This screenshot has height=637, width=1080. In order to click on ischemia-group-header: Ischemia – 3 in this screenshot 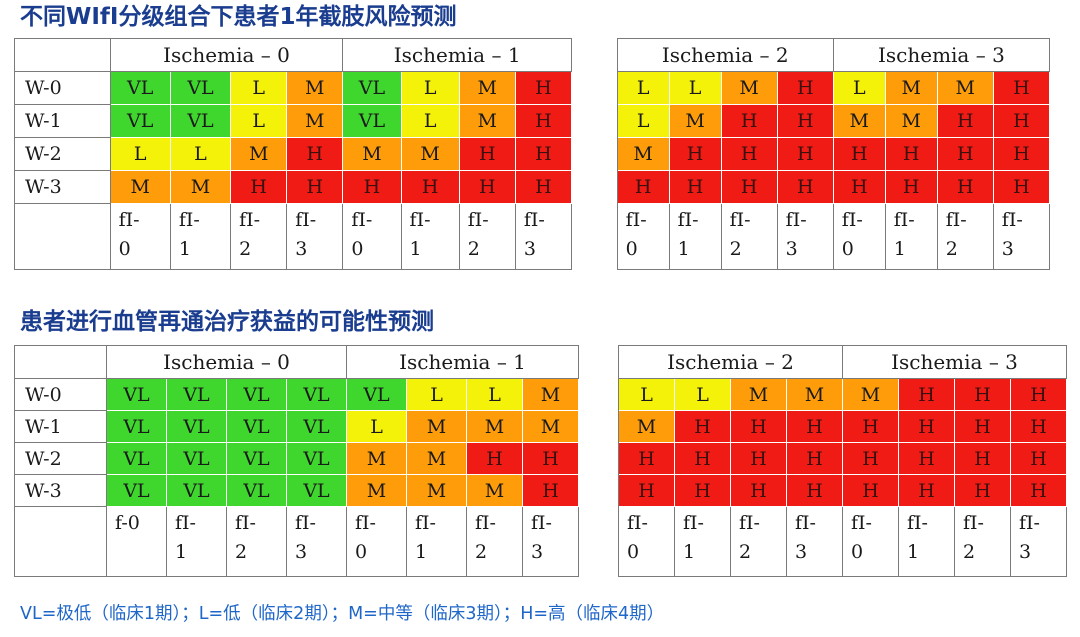, I will do `click(954, 362)`.